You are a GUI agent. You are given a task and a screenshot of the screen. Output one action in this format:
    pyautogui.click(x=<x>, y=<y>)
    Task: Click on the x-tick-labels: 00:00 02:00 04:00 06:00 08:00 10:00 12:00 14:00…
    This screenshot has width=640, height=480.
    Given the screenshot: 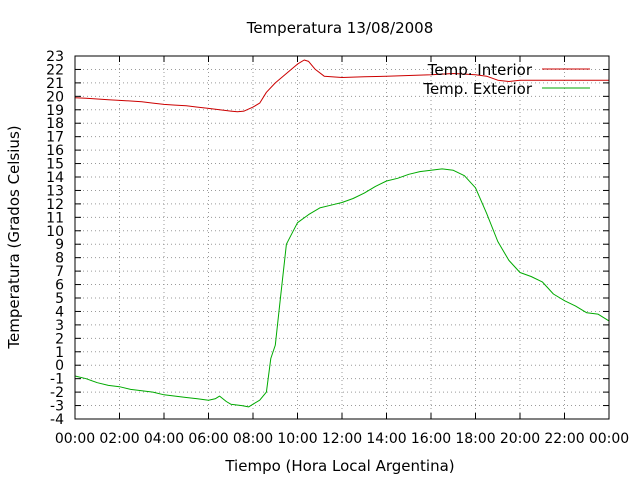 What is the action you would take?
    pyautogui.click(x=342, y=439)
    